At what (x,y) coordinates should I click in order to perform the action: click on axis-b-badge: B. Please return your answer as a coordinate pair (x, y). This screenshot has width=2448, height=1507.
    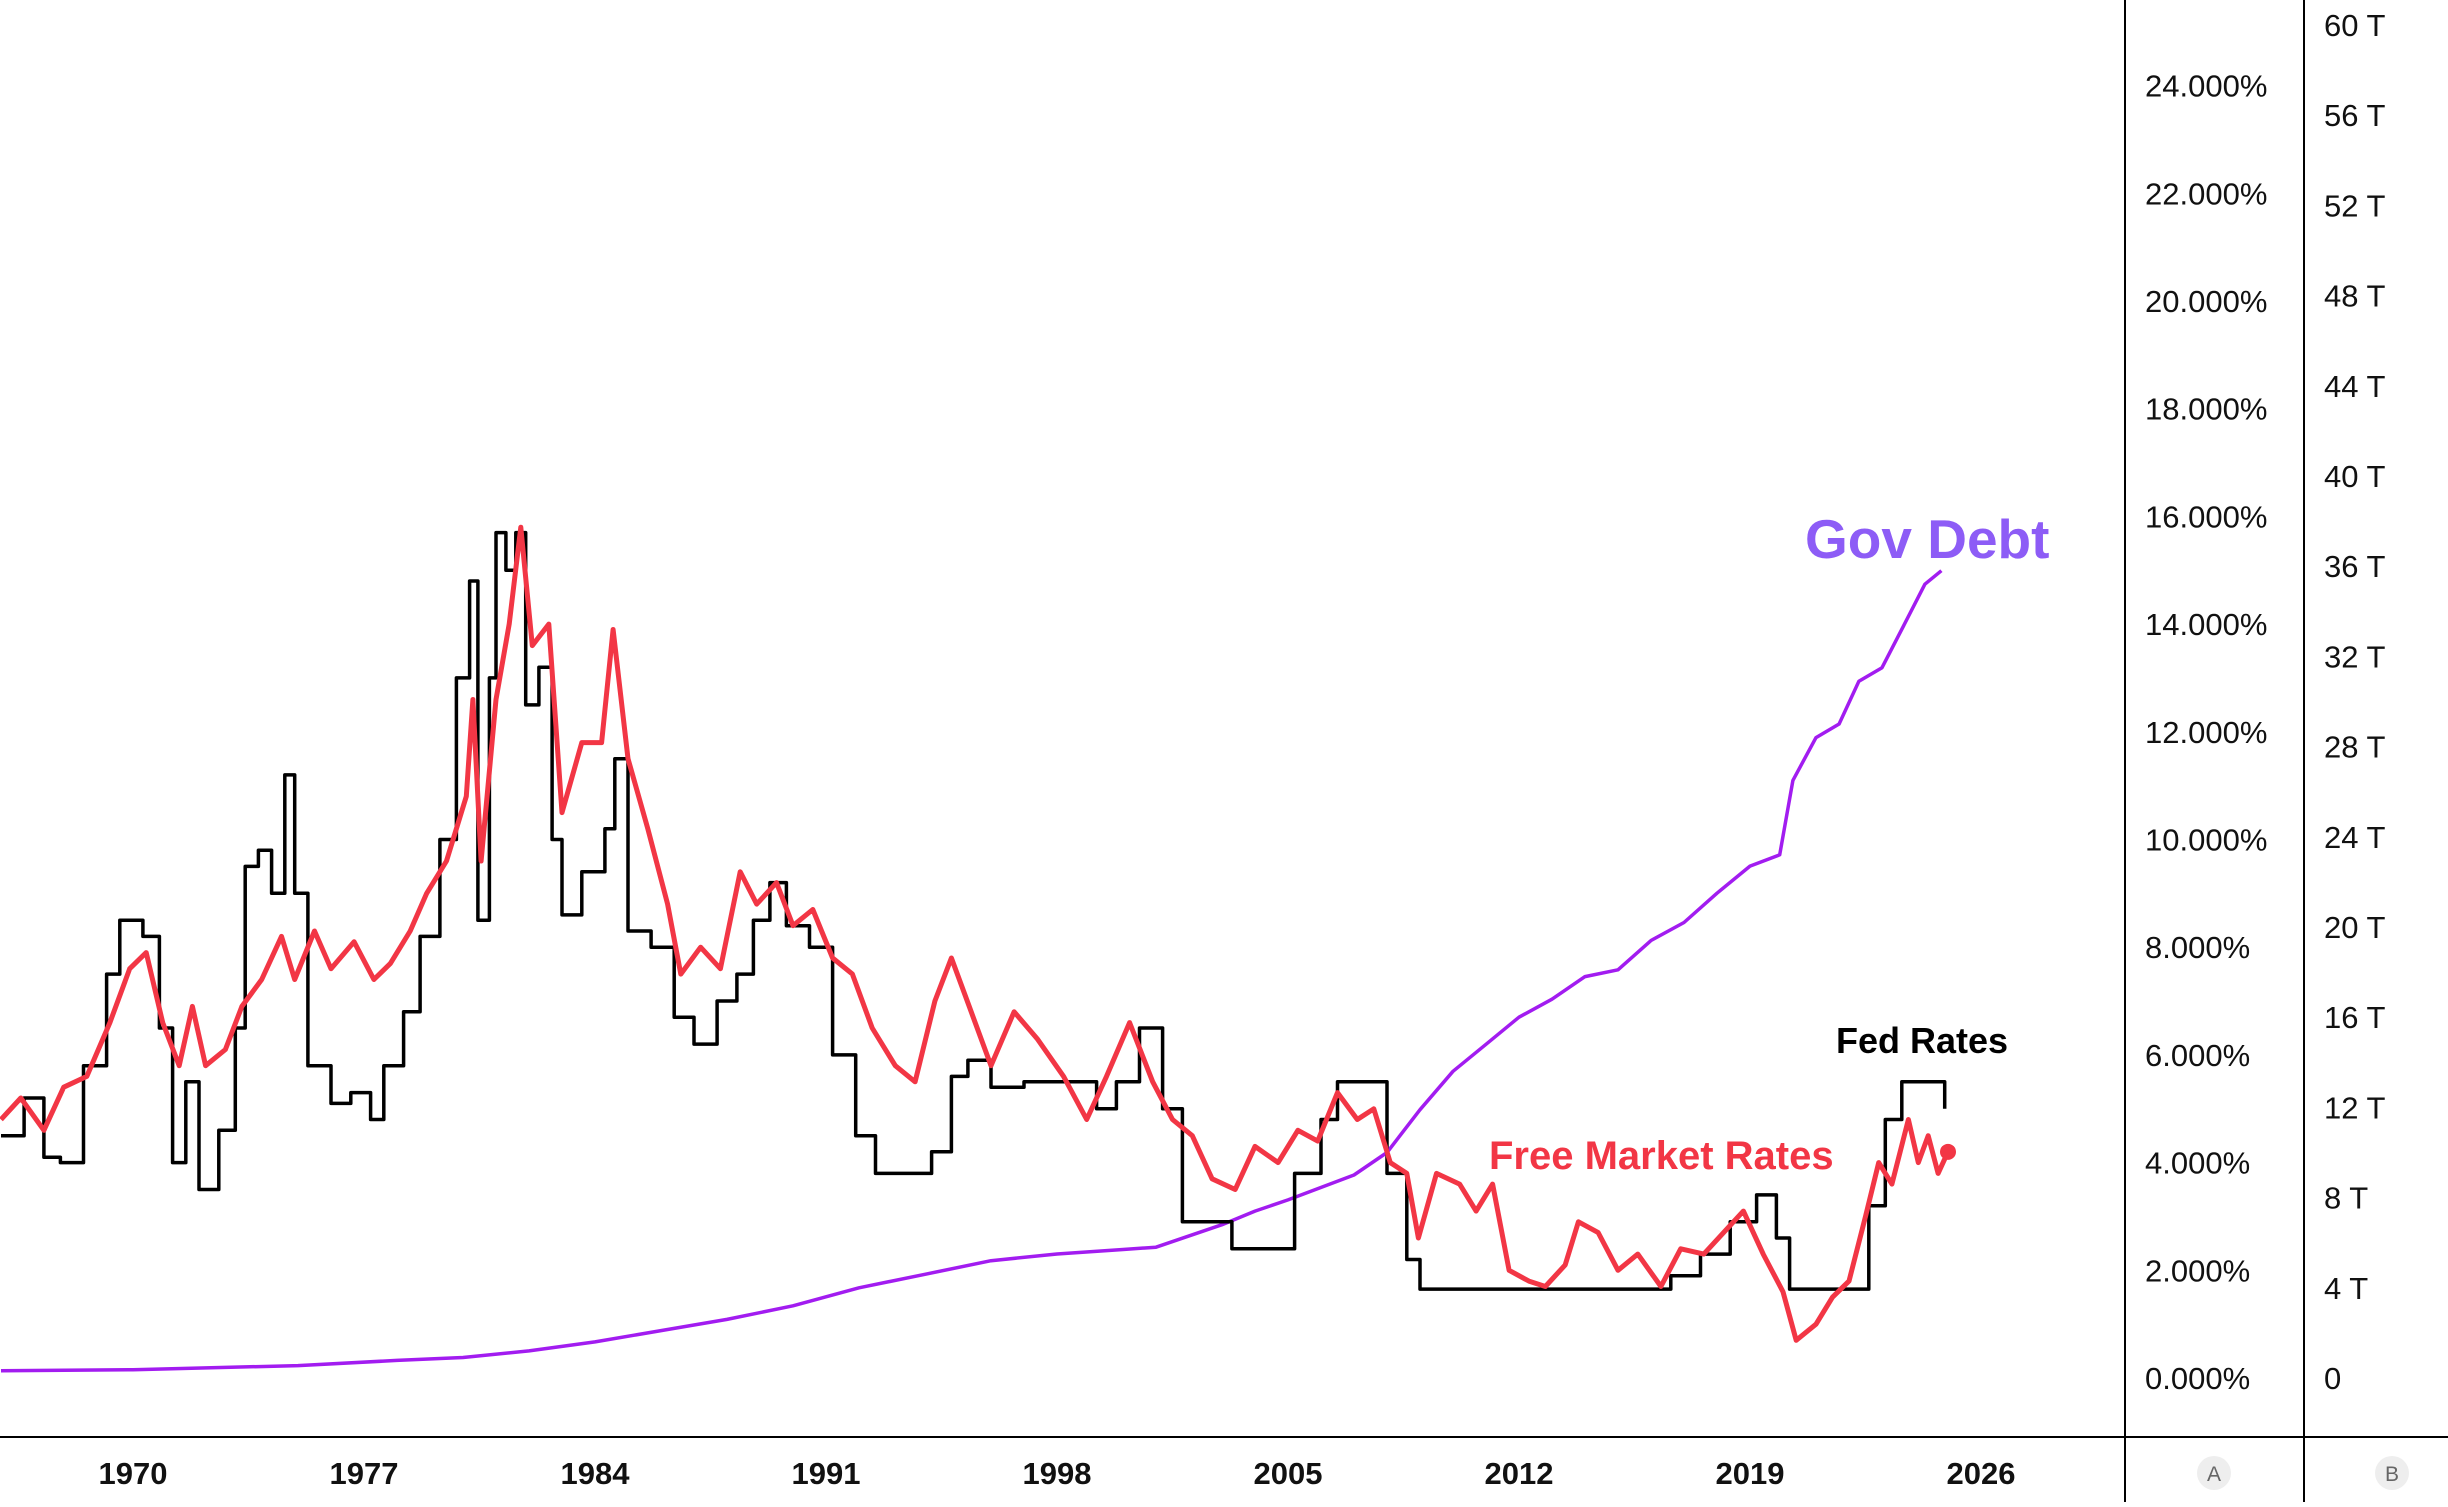
    Looking at the image, I should click on (2392, 1473).